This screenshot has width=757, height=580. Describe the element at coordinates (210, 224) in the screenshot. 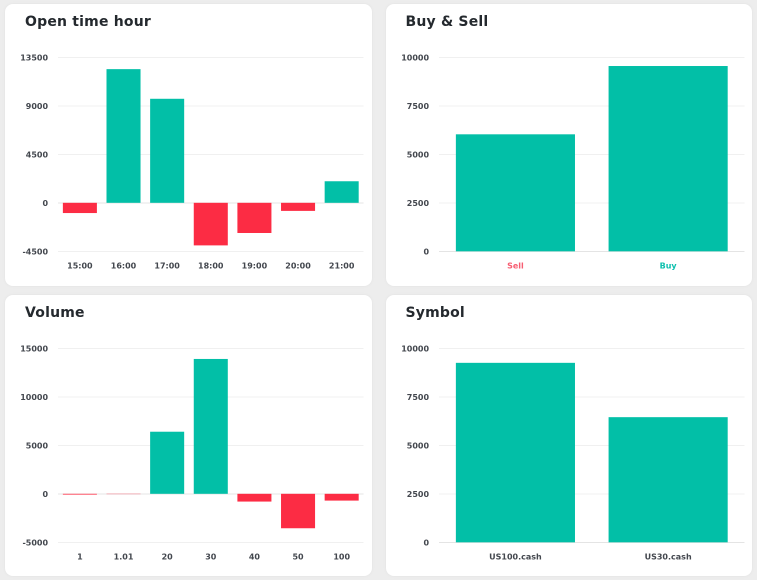

I see `bar-18:00` at that location.